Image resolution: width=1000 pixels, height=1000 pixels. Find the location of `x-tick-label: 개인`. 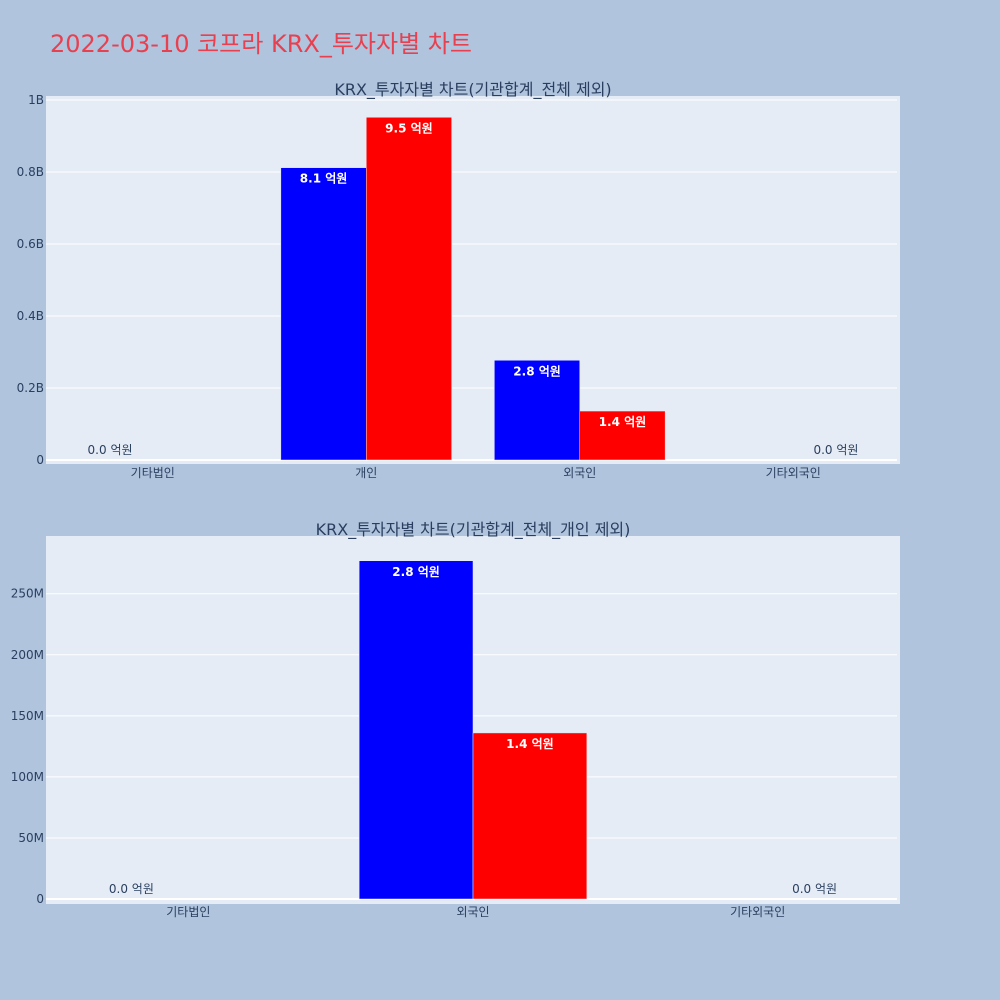

x-tick-label: 개인 is located at coordinates (366, 473).